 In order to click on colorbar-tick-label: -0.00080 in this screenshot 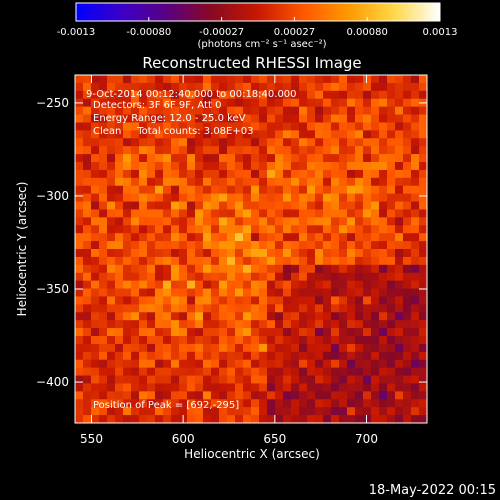, I will do `click(148, 32)`.